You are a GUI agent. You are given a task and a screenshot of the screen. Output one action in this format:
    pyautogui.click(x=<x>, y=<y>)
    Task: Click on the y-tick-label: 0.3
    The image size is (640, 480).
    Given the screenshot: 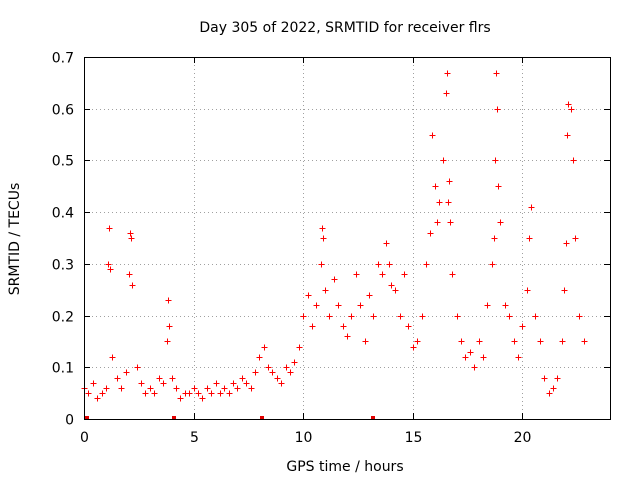 What is the action you would take?
    pyautogui.click(x=63, y=266)
    